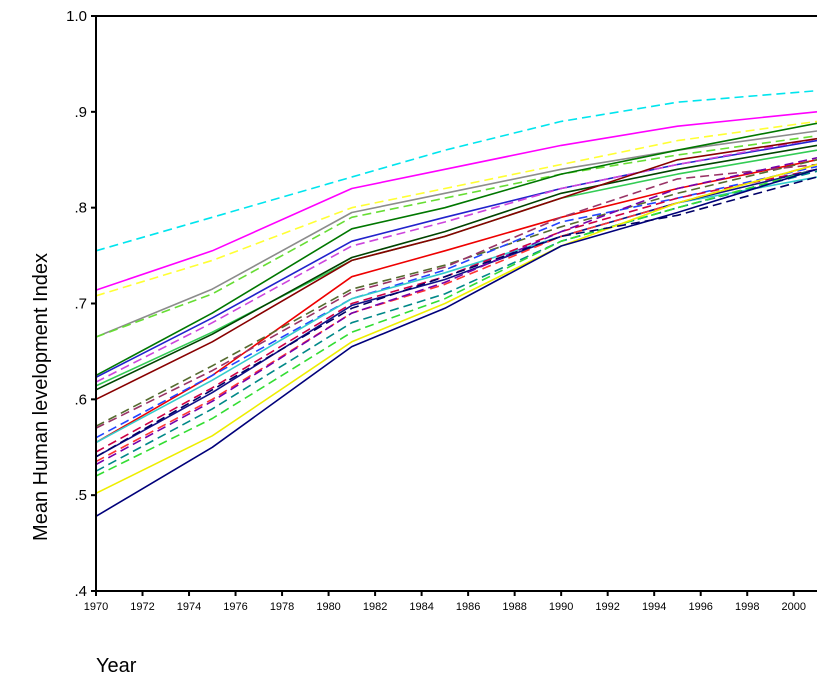 This screenshot has height=681, width=817. Describe the element at coordinates (96, 607) in the screenshot. I see `x-tick-label: 1970` at that location.